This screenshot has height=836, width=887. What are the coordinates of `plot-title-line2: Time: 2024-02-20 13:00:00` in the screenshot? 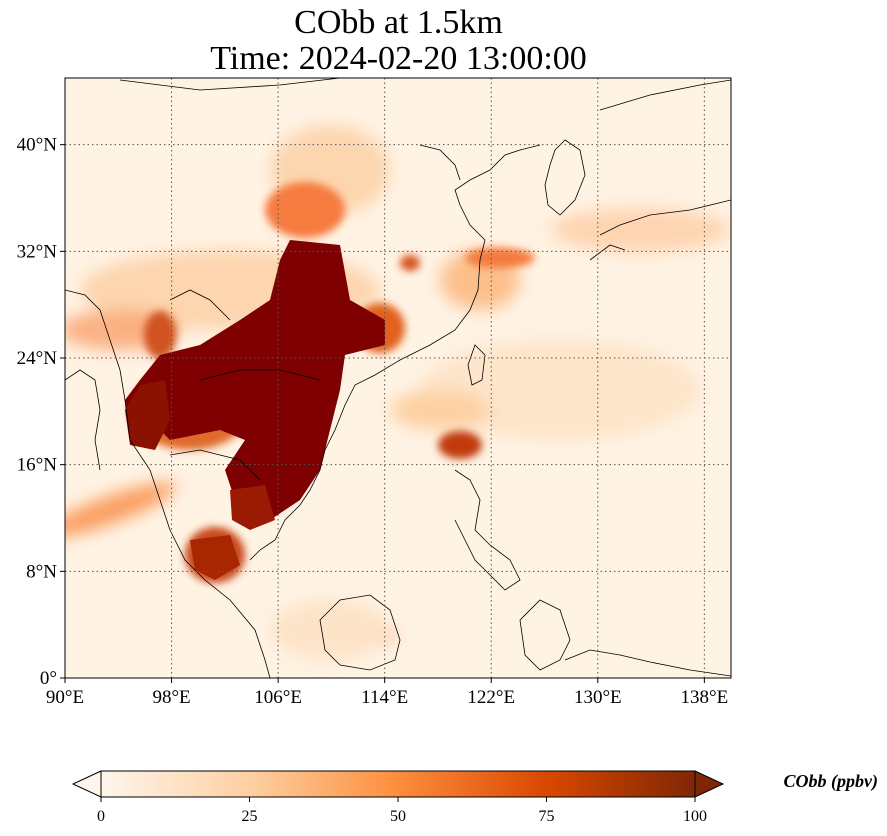 It's located at (398, 58).